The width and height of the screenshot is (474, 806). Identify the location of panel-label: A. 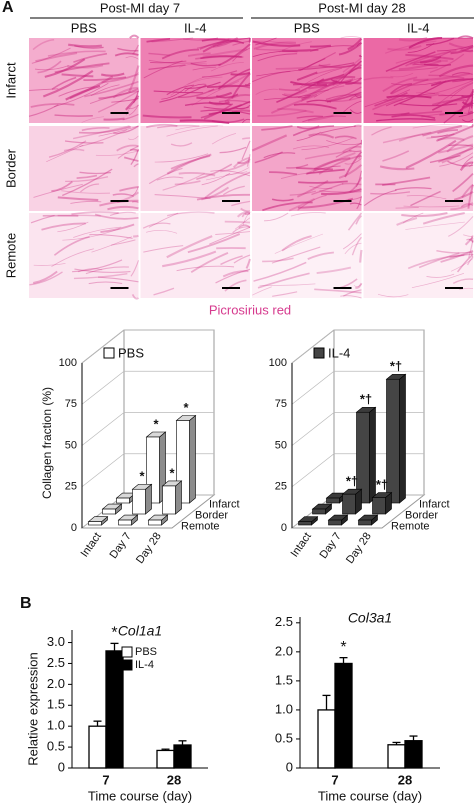
(8, 8).